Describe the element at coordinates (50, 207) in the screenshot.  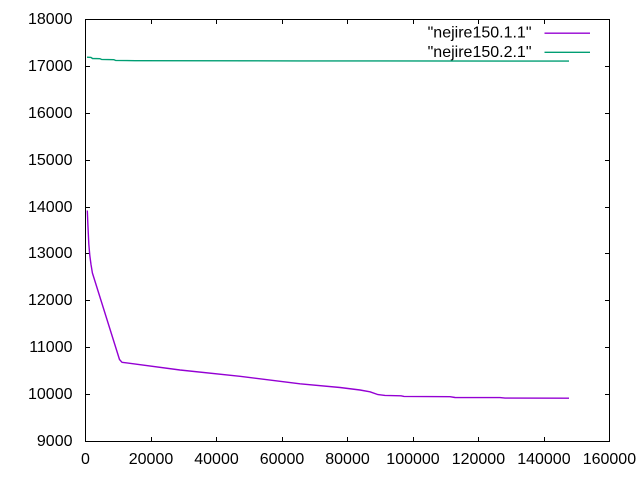
I see `svg-text: 14000` at that location.